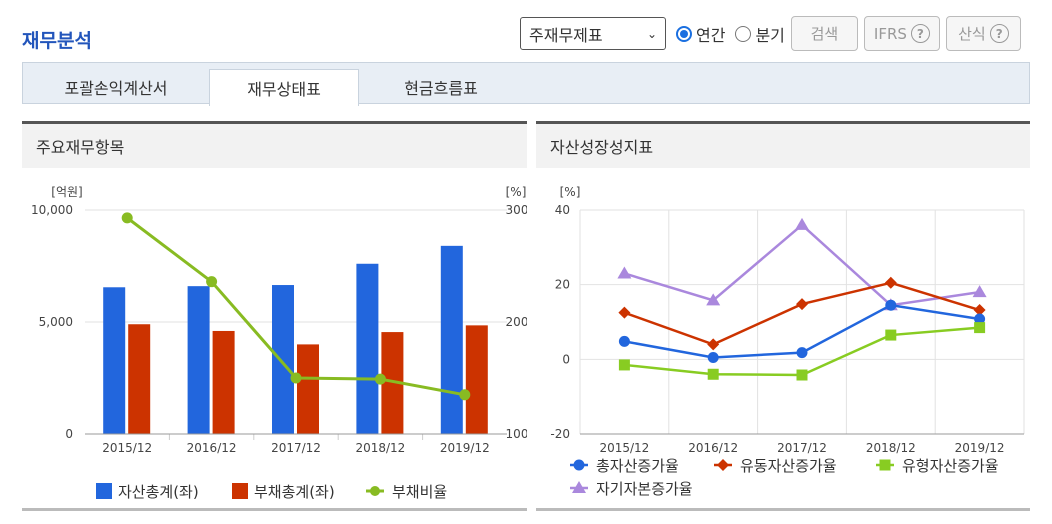 The height and width of the screenshot is (524, 1052). I want to click on radio-selected-icon, so click(684, 33).